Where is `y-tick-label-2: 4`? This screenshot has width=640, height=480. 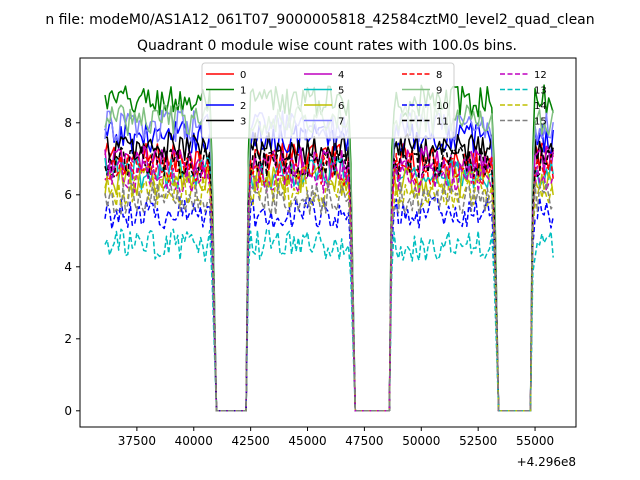 y-tick-label-2: 4 is located at coordinates (68, 267).